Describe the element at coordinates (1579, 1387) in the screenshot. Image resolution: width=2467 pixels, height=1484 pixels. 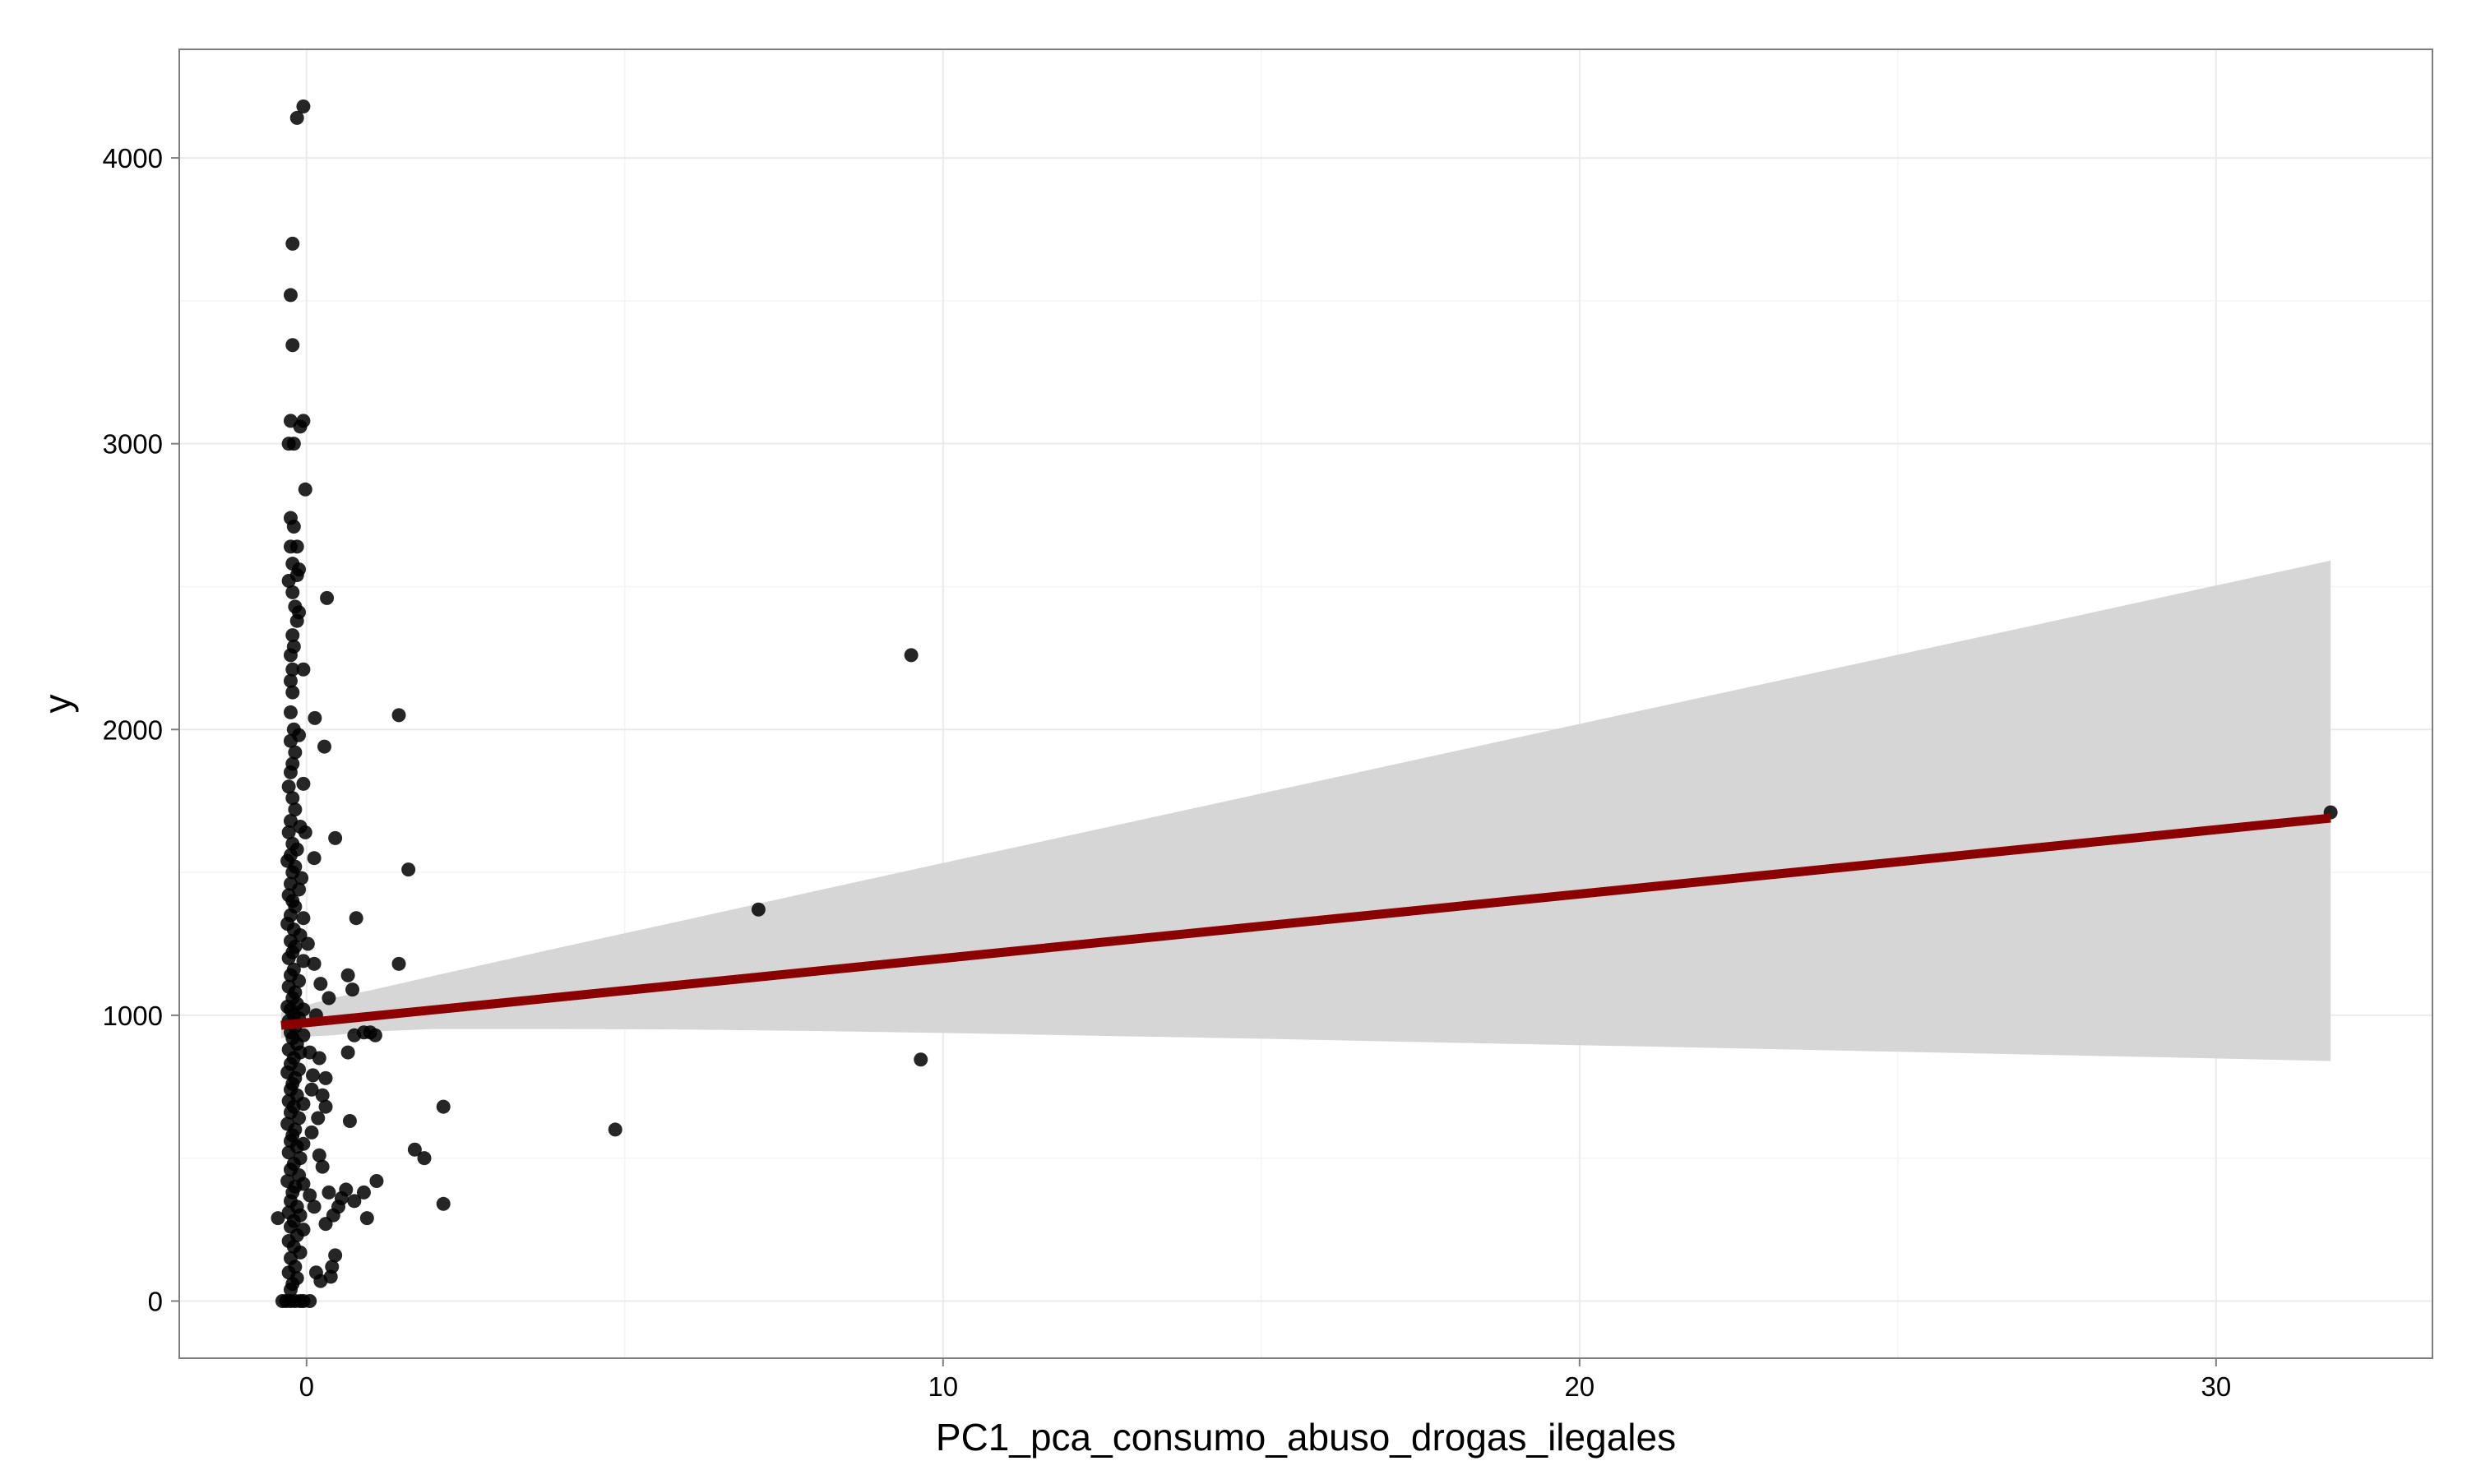
I see `x-tick-label: 20` at that location.